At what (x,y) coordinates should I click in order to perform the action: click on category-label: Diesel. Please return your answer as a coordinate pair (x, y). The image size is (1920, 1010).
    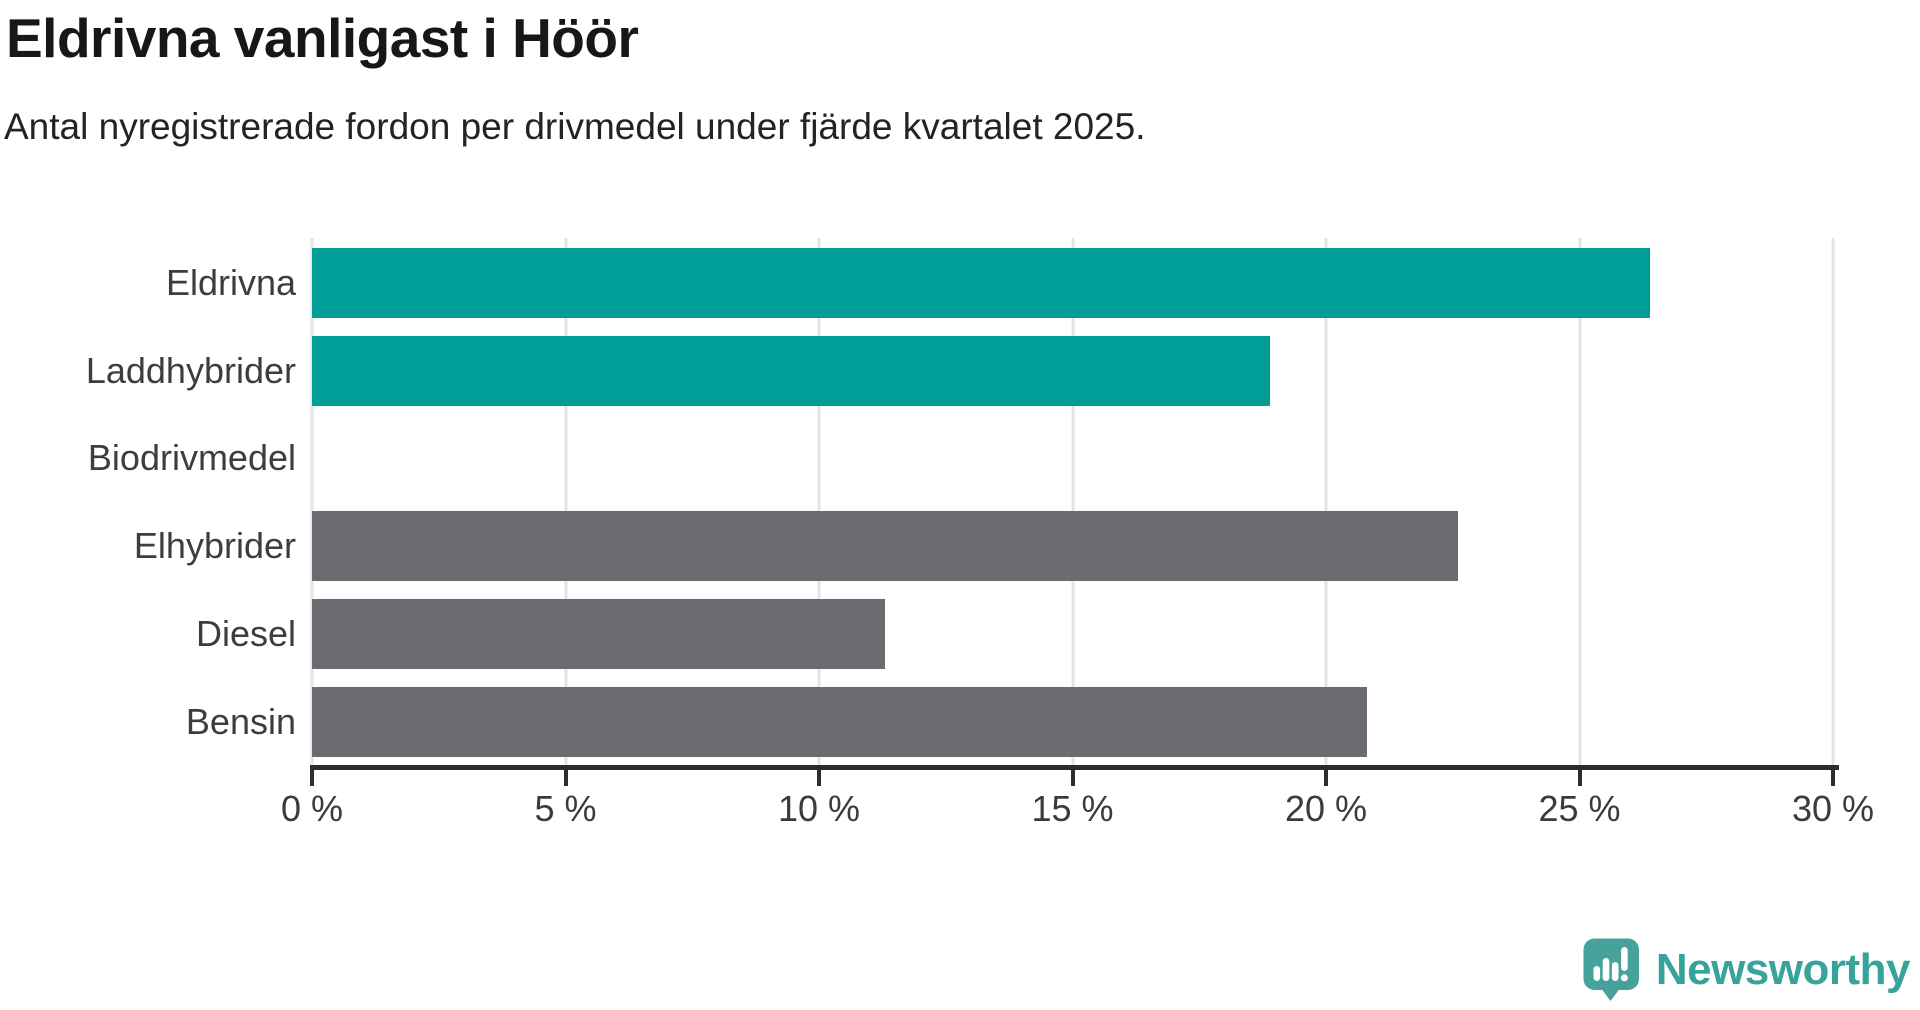
    Looking at the image, I should click on (245, 633).